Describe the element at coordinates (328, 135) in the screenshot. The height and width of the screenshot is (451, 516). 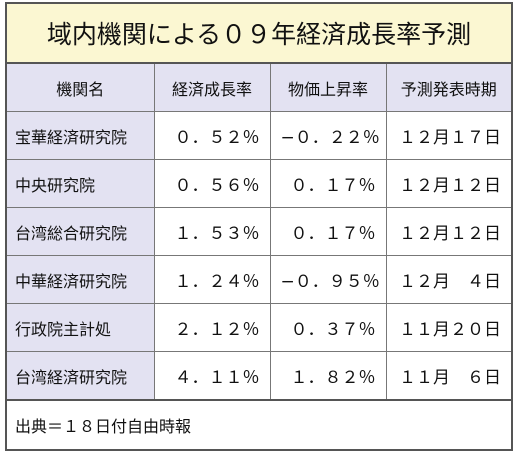
I see `table-cell: −０．２２％` at that location.